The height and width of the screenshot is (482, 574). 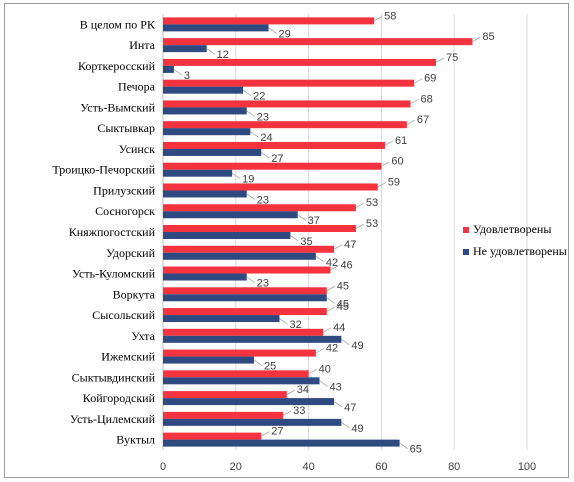 I want to click on category-label: Корткеросский, so click(x=117, y=66).